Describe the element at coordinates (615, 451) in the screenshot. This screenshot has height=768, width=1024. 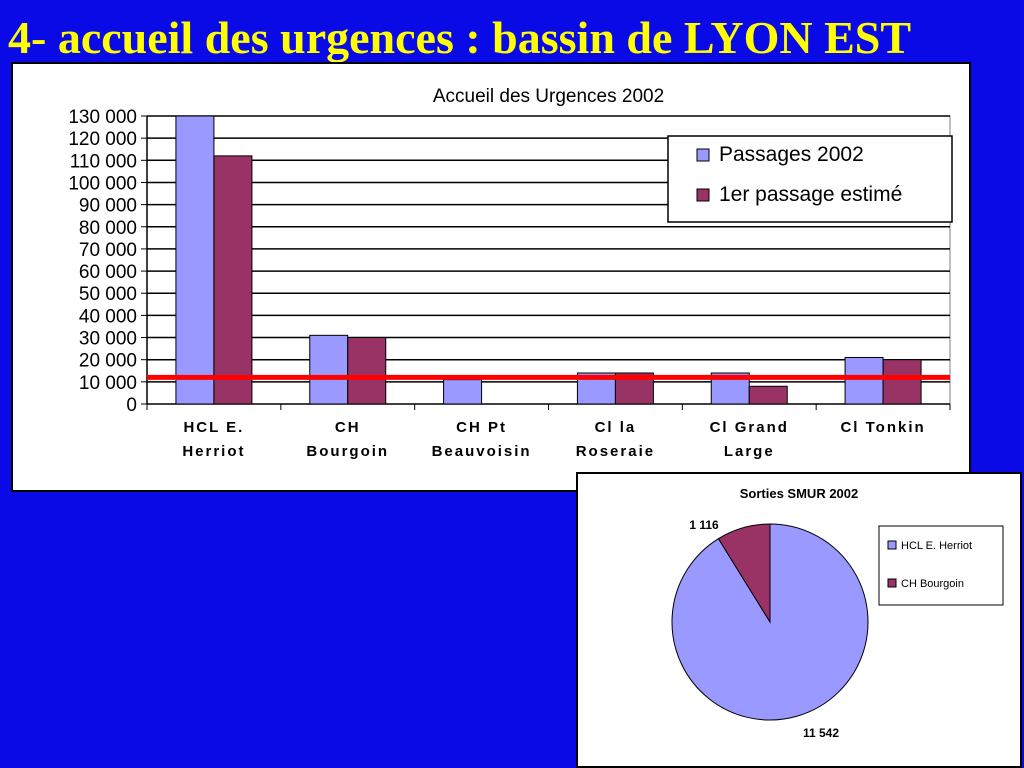
I see `x-tick-label: Roseraie` at that location.